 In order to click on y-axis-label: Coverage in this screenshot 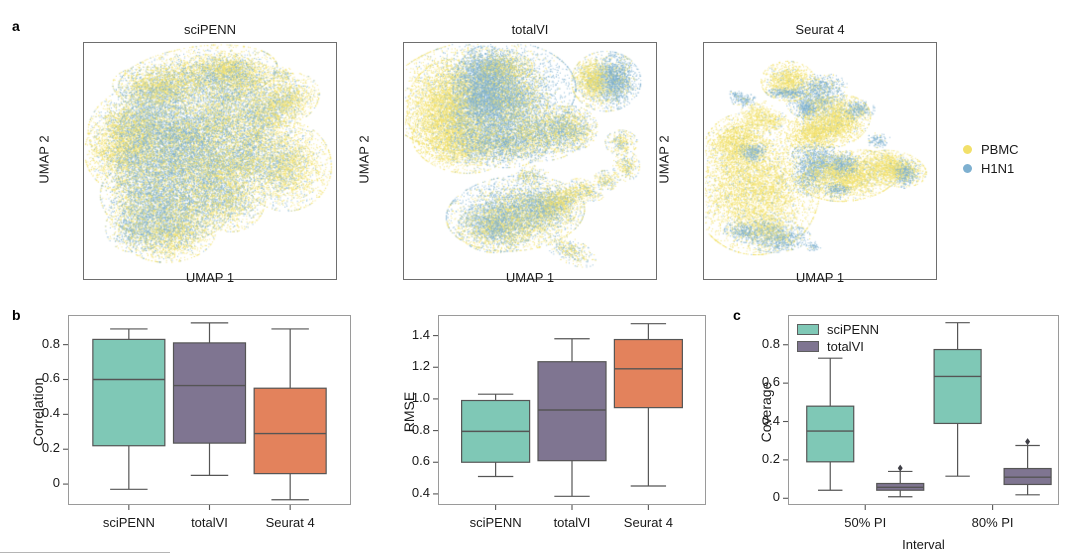, I will do `click(766, 412)`.